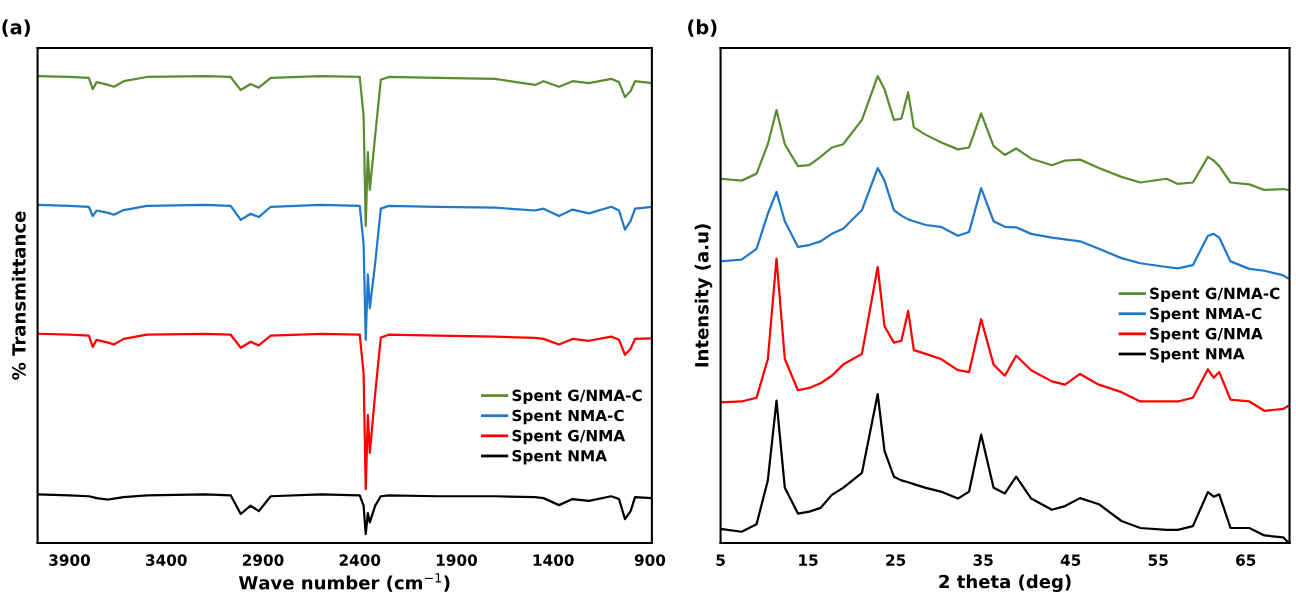 Image resolution: width=1296 pixels, height=608 pixels. What do you see at coordinates (702, 28) in the screenshot?
I see `chart-title: (b)` at bounding box center [702, 28].